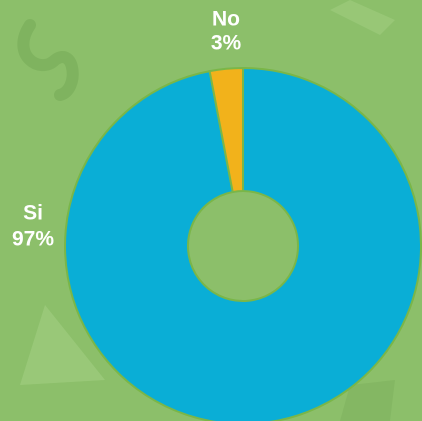  Describe the element at coordinates (62, 345) in the screenshot. I see `decor-triangle` at that location.